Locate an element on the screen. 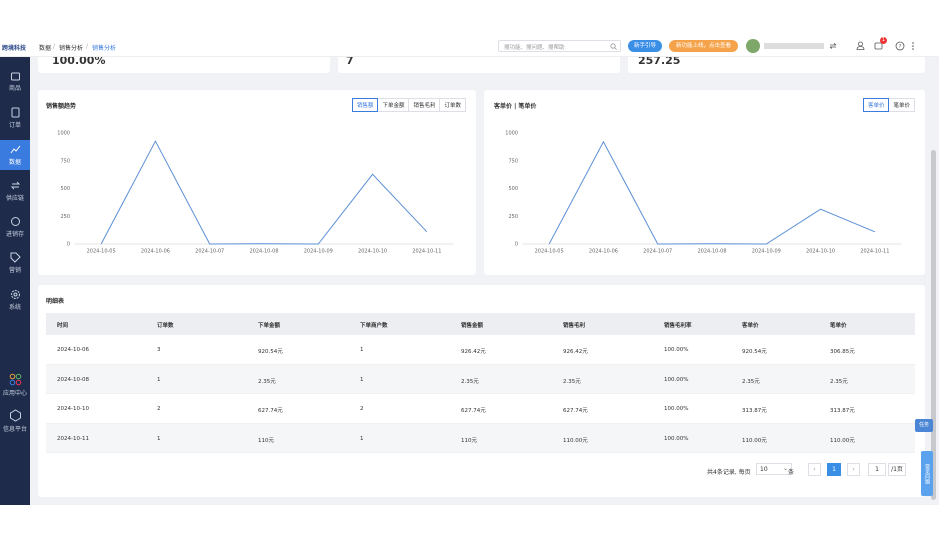  chart-title: 客单价 | 笔单价 is located at coordinates (515, 106).